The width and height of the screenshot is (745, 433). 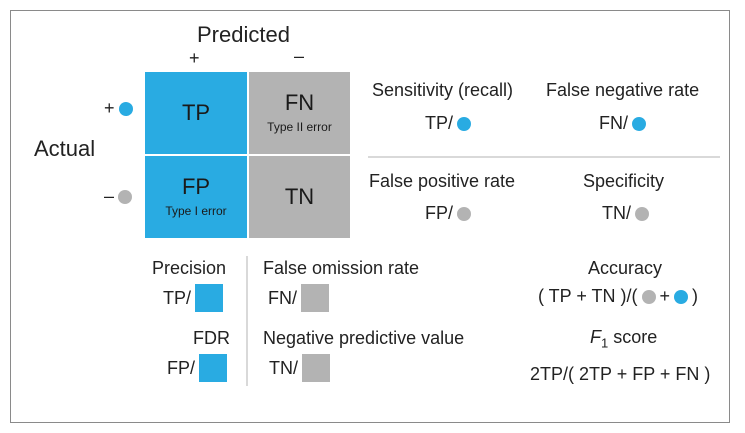 I want to click on fpr-title: False positive rate, so click(x=442, y=181).